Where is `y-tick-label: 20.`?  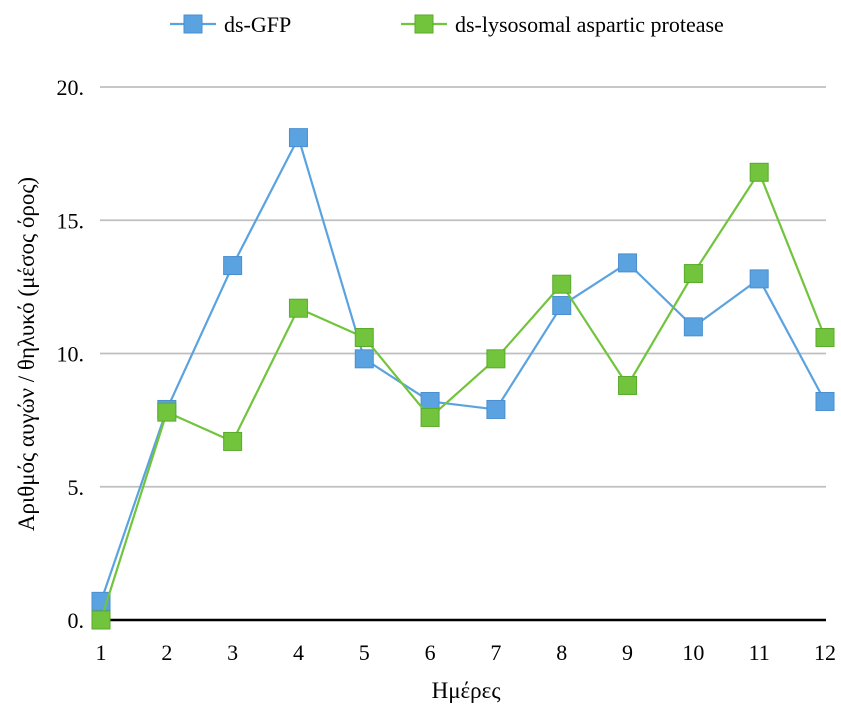 y-tick-label: 20. is located at coordinates (71, 87).